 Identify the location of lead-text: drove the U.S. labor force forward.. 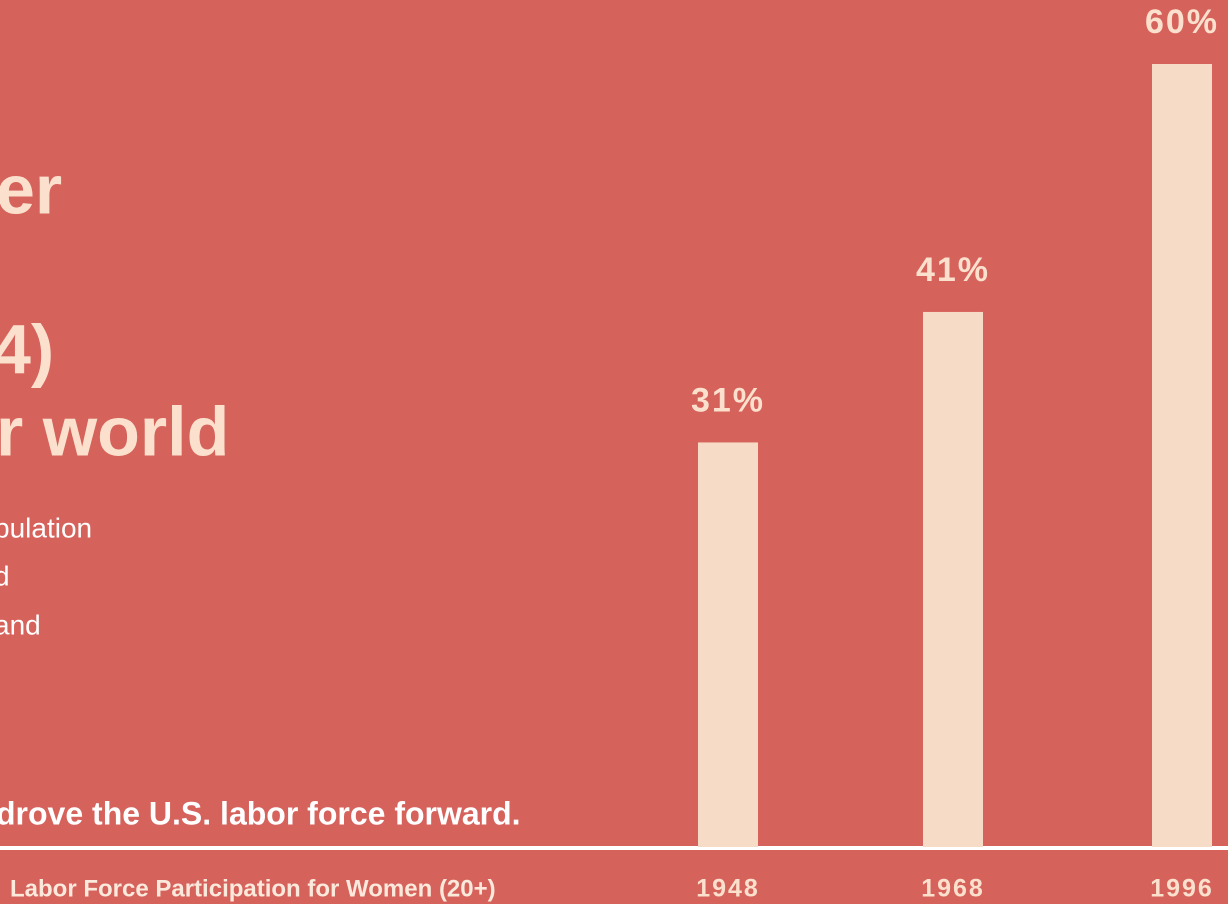
(260, 813).